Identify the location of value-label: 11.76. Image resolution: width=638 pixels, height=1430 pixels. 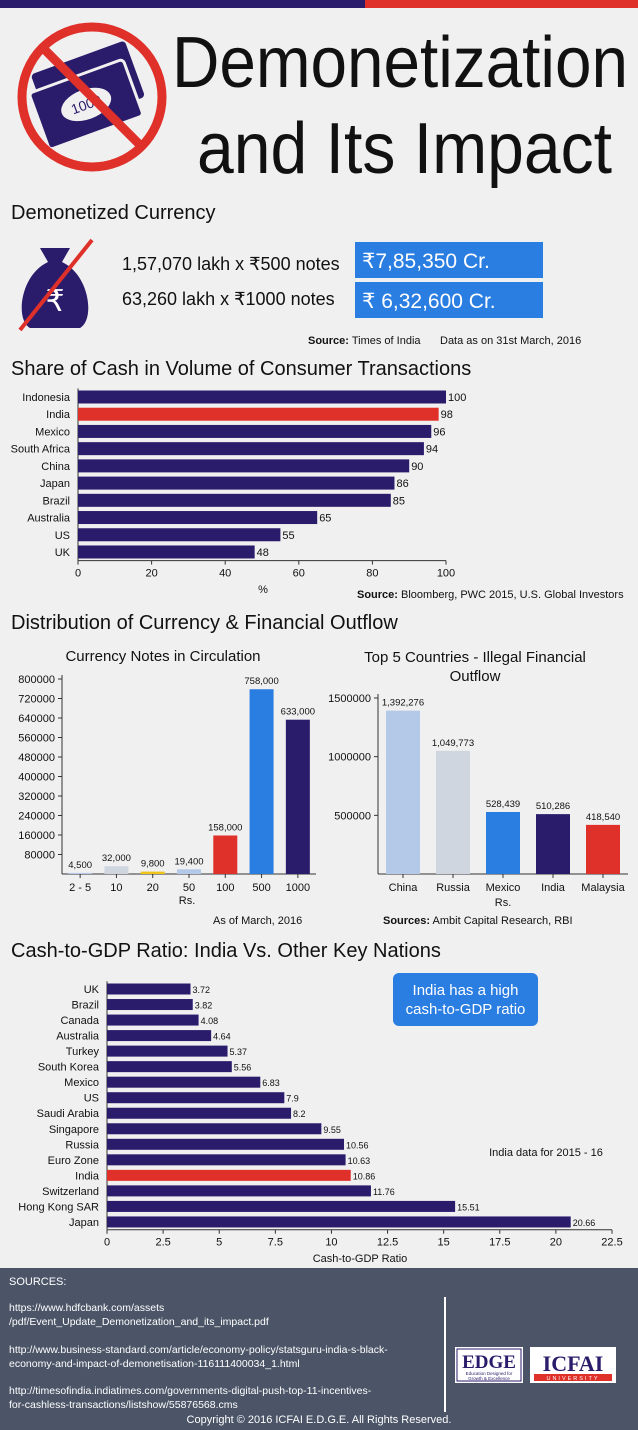
(384, 1192).